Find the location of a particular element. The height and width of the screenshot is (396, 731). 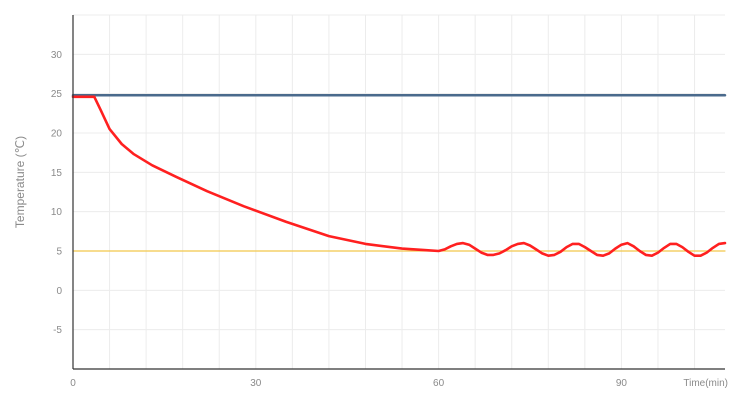

y-tick-label: -5 is located at coordinates (57, 330).